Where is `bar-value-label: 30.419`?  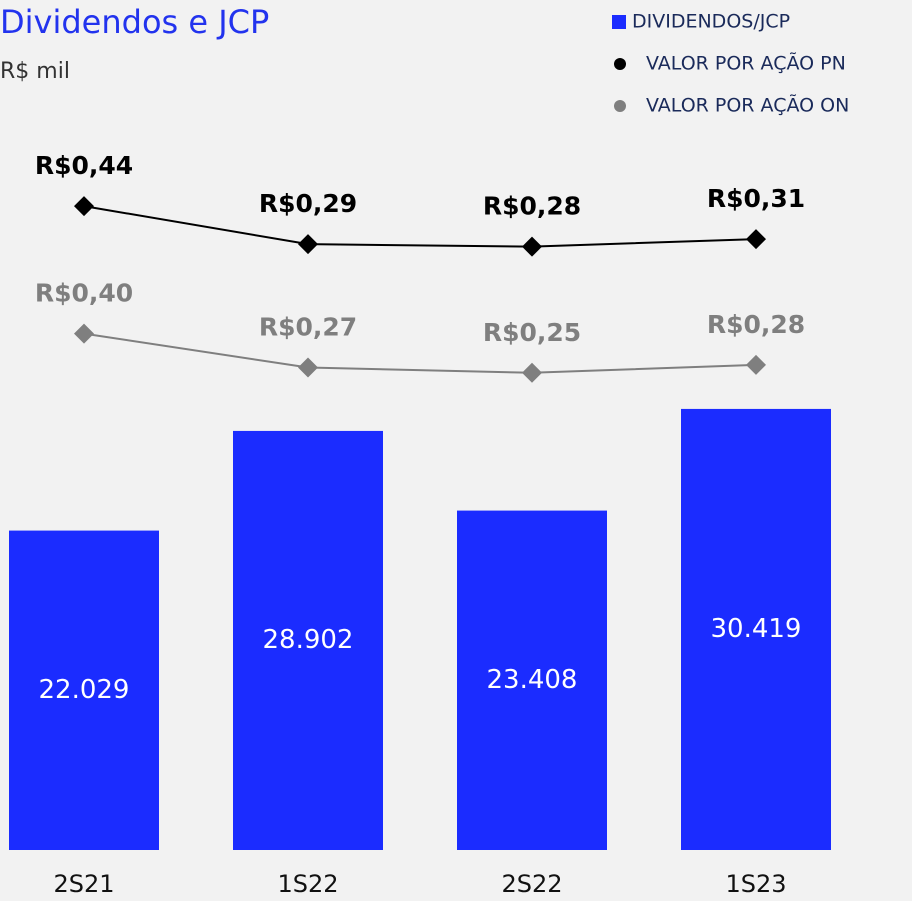 bar-value-label: 30.419 is located at coordinates (756, 629).